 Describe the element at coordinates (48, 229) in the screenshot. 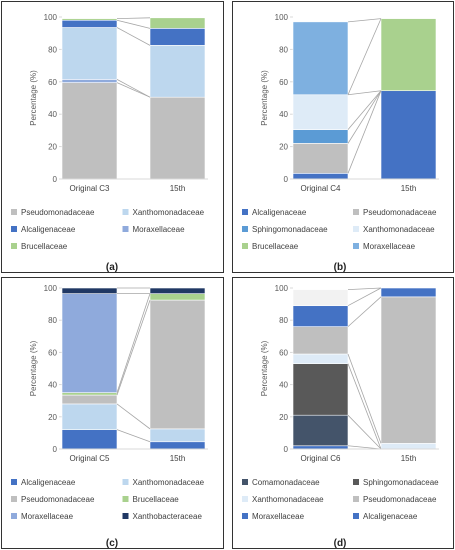

I see `legend-entry: Alcaligenaceae` at that location.